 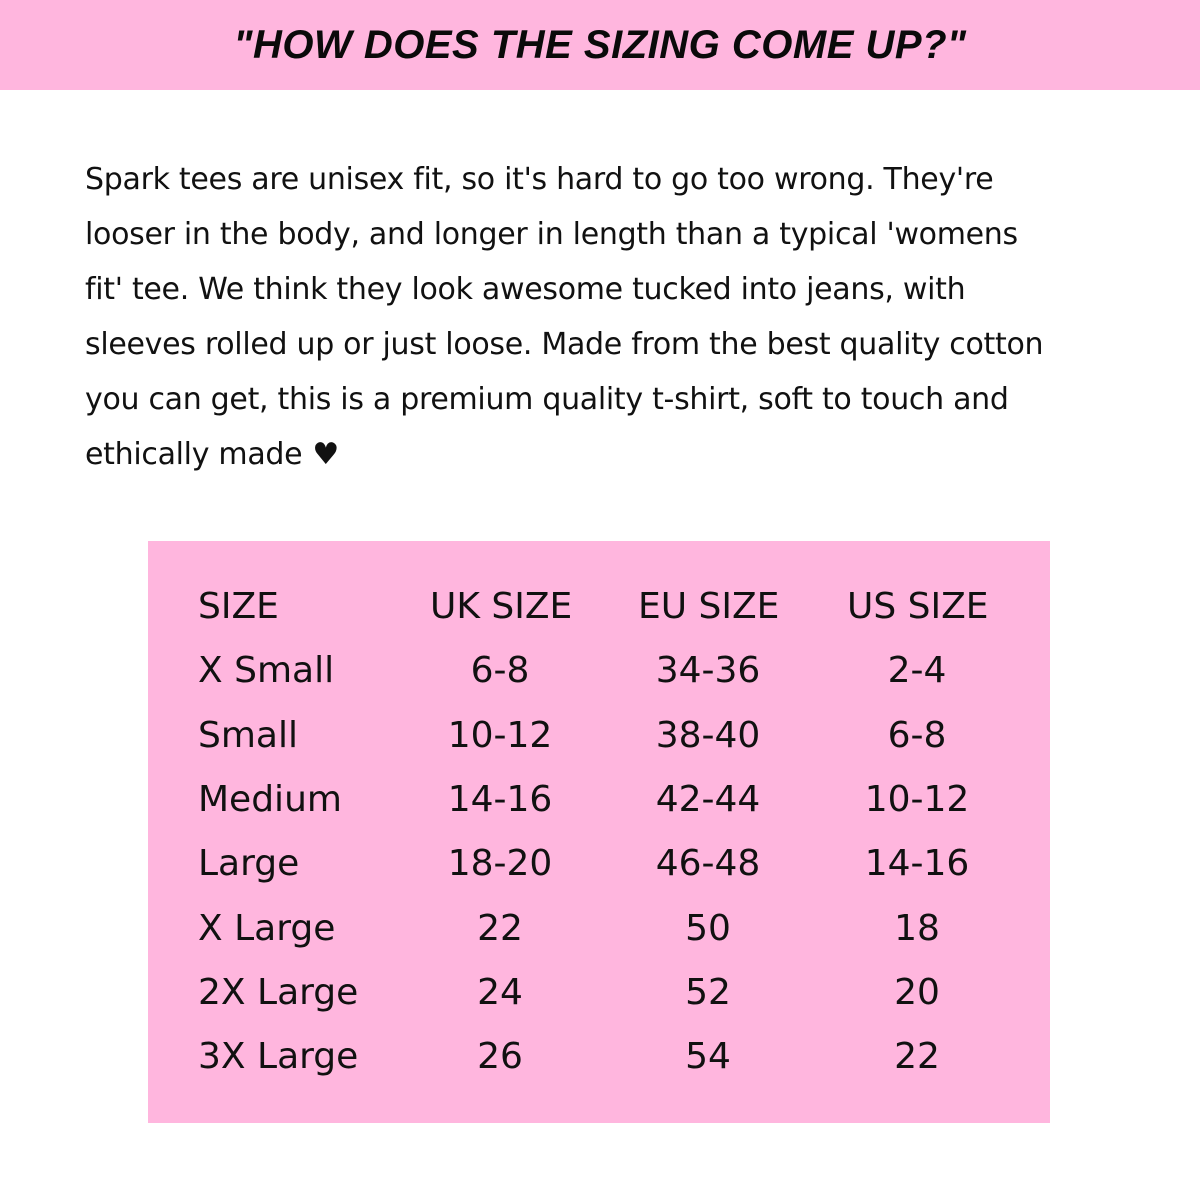 I want to click on table-header-row: SIZE UK SIZE EU SIZE US SIZE, so click(x=599, y=607).